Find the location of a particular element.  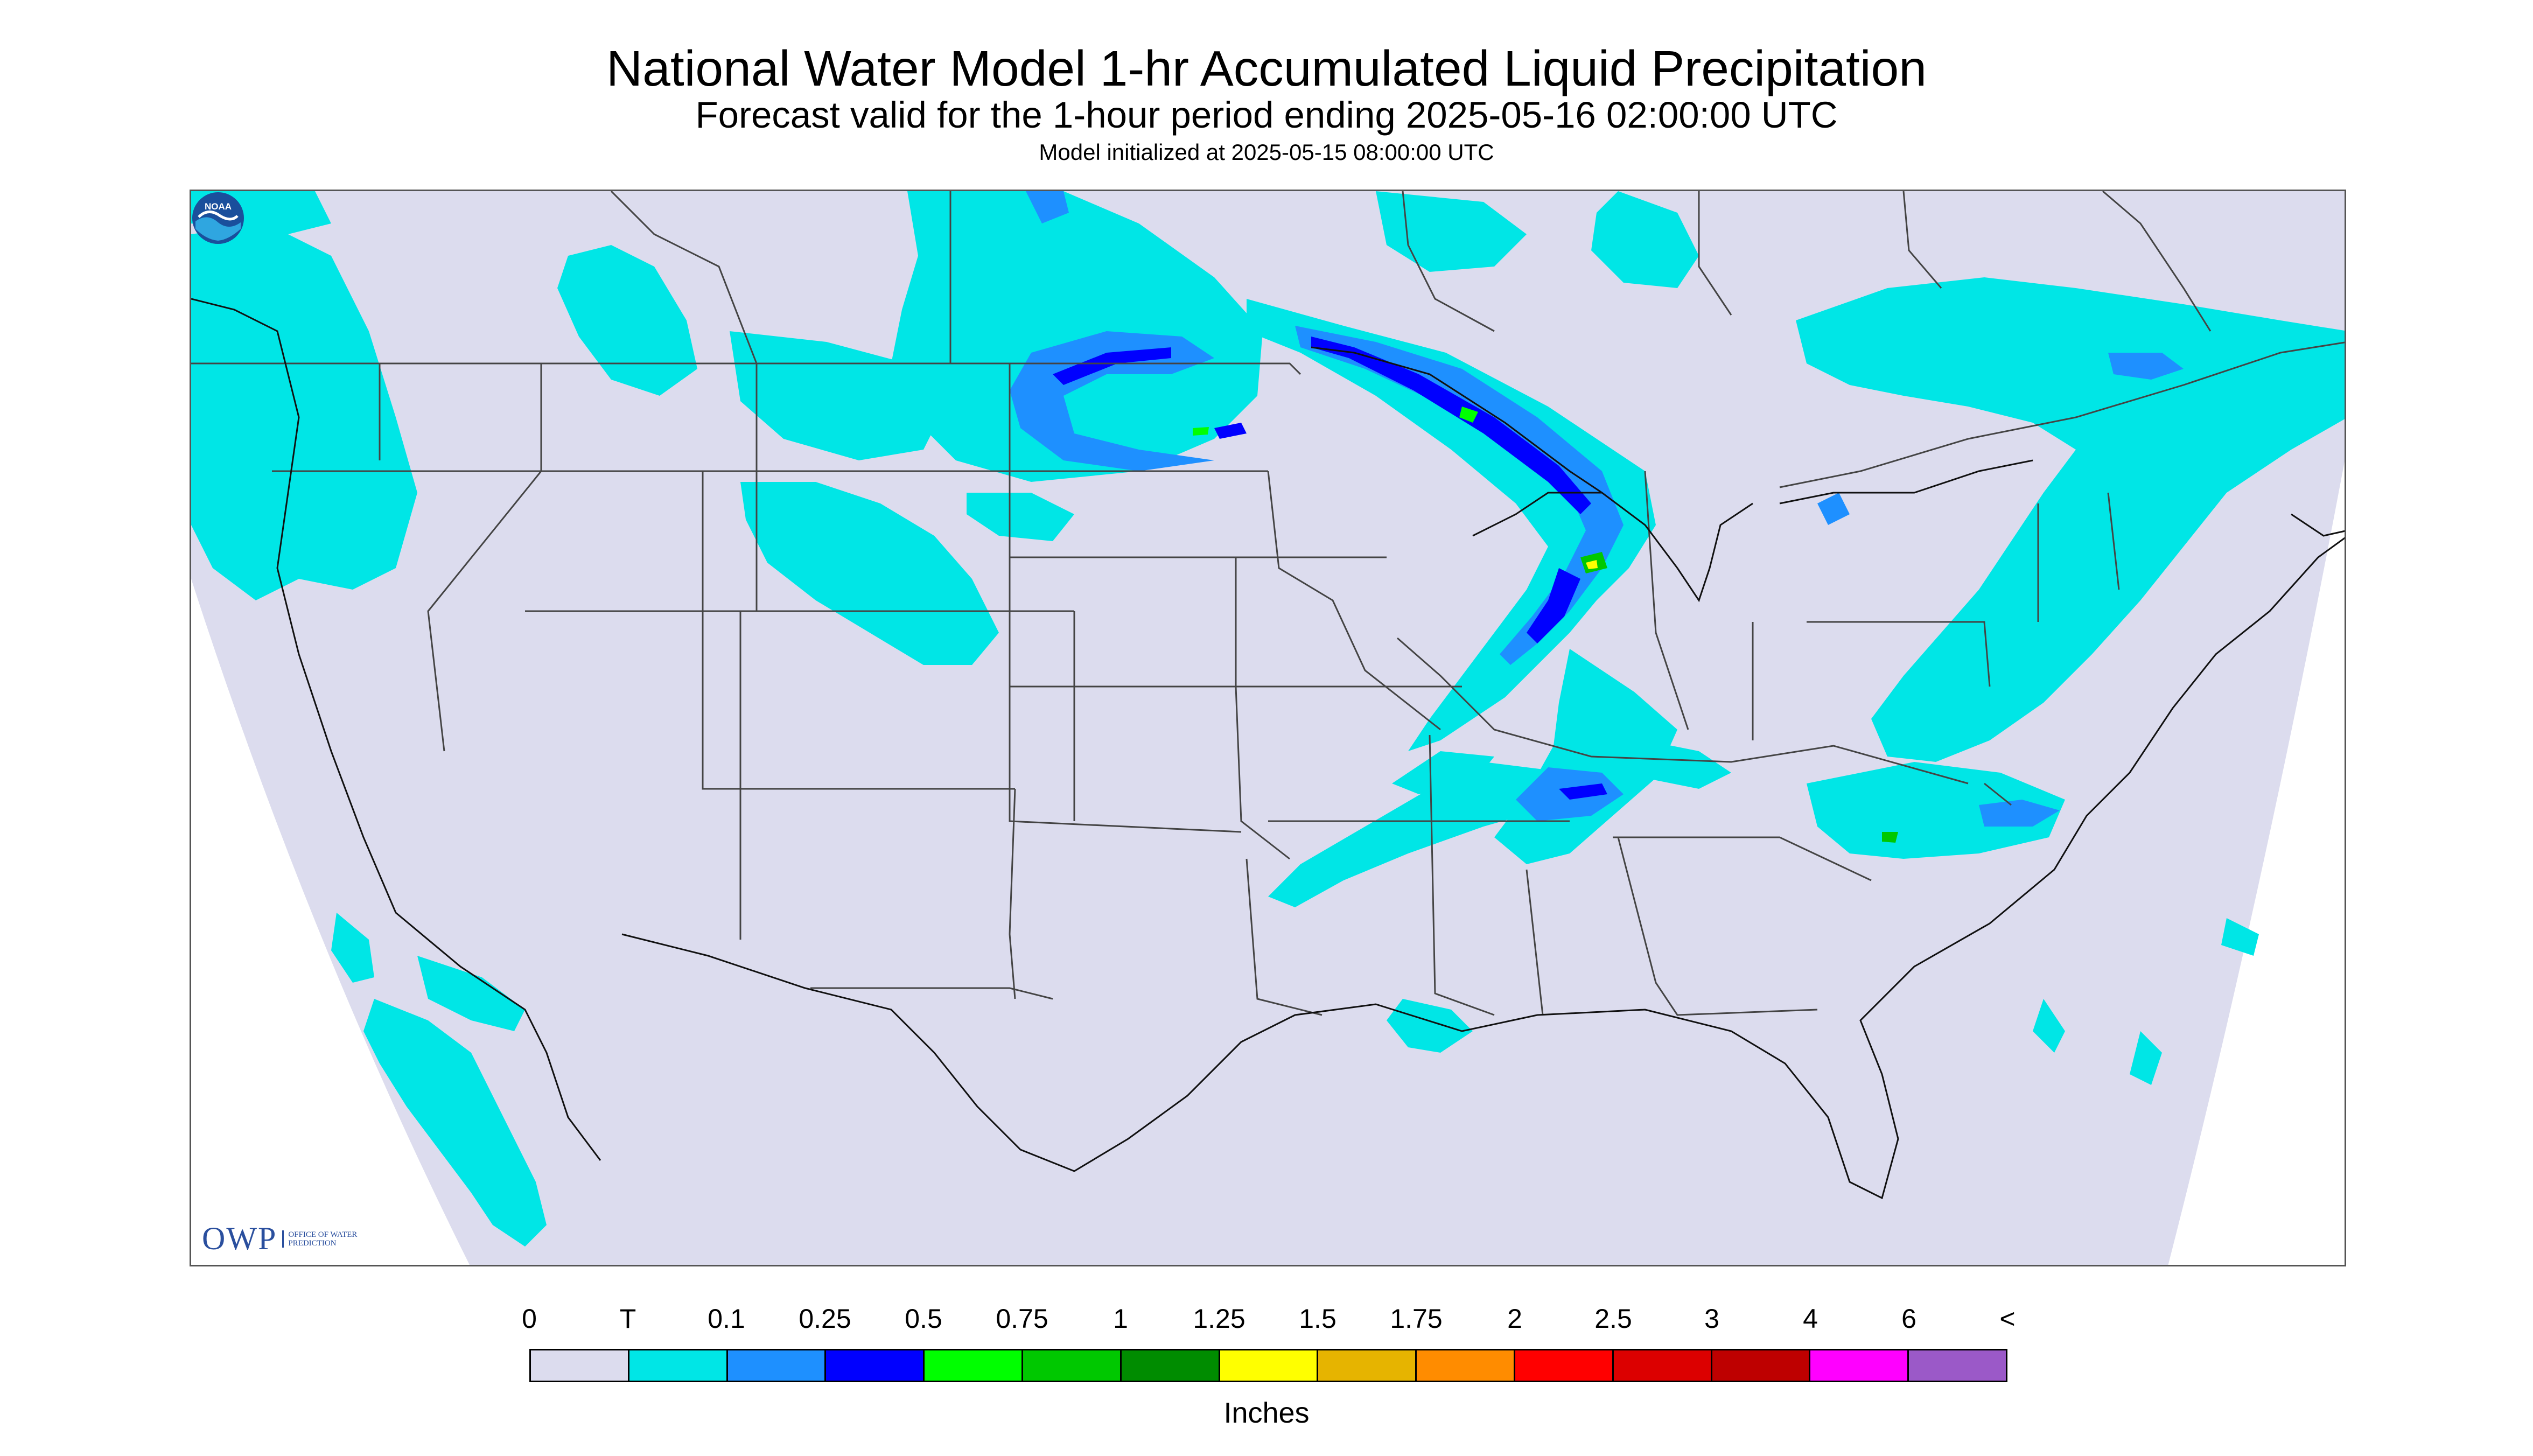

owp-logo-mark: OWP is located at coordinates (239, 1238).